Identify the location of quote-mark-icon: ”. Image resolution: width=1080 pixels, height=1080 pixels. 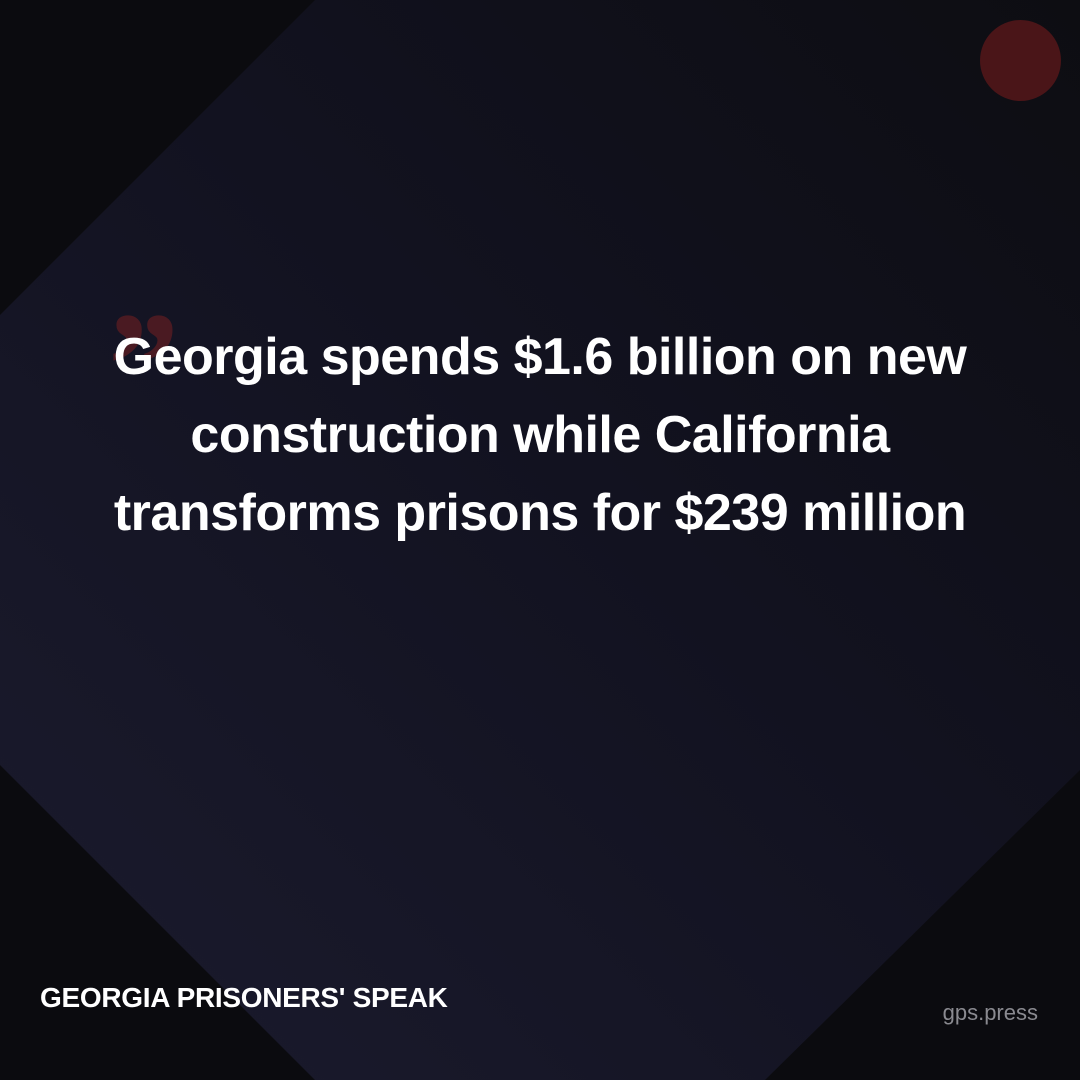
(137, 365).